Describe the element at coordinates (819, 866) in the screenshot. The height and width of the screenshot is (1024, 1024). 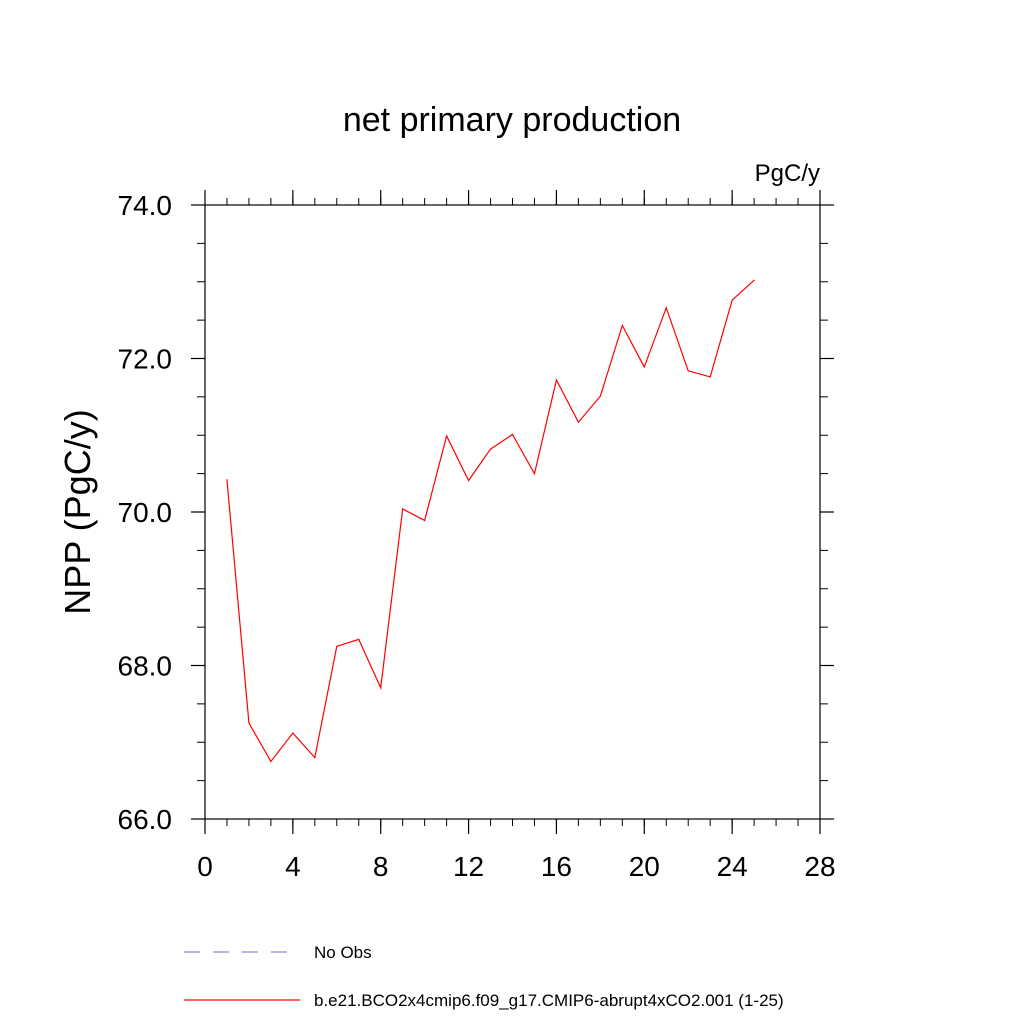
I see `x-tick-label: 28` at that location.